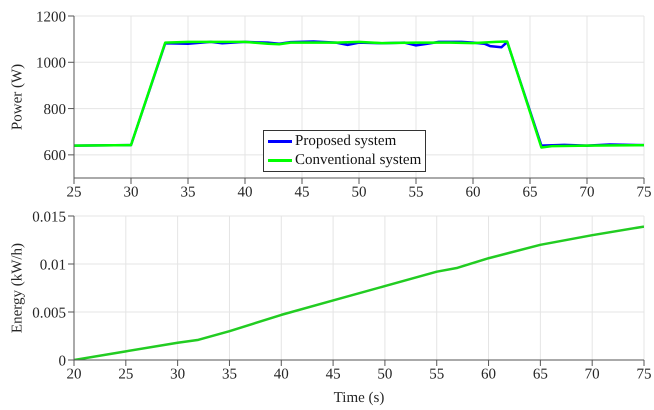 The height and width of the screenshot is (410, 654). I want to click on y-tick-label: 0.005, so click(49, 313).